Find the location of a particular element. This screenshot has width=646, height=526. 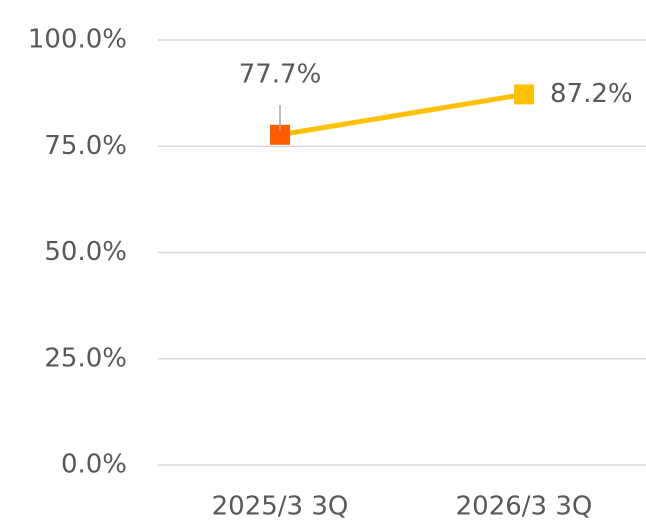

y-tick-label: 75.0% is located at coordinates (85, 146).